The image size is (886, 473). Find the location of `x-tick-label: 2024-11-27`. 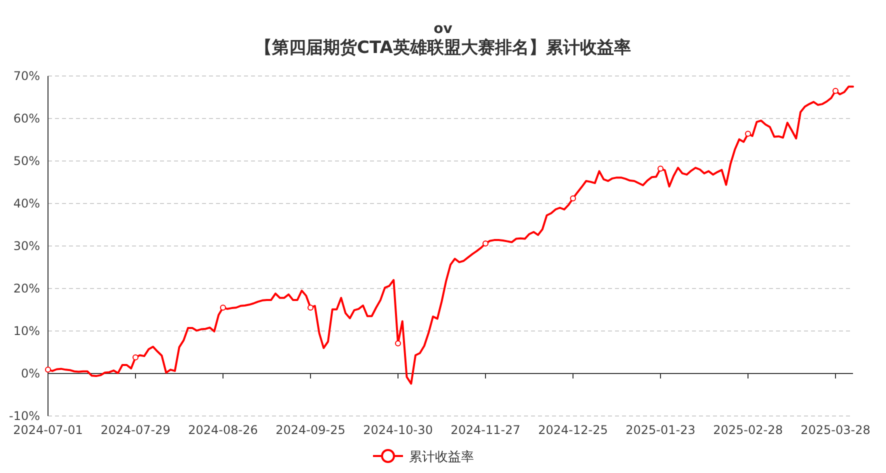

x-tick-label: 2024-11-27 is located at coordinates (485, 430).